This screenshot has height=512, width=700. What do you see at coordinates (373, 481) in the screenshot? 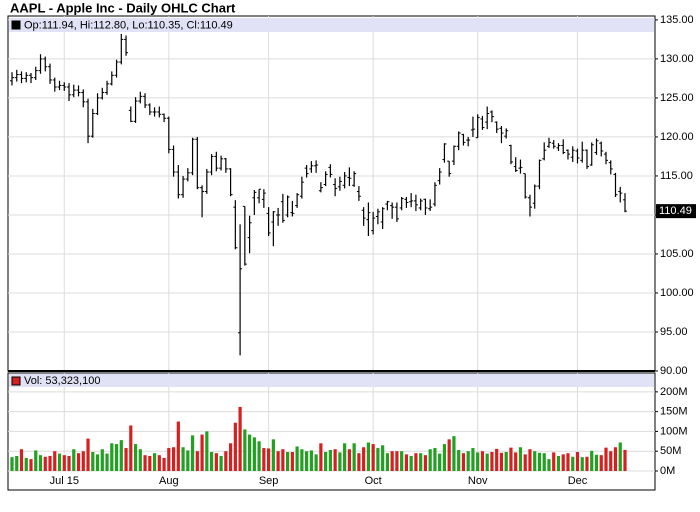
I see `x-tick-label: Oct` at bounding box center [373, 481].